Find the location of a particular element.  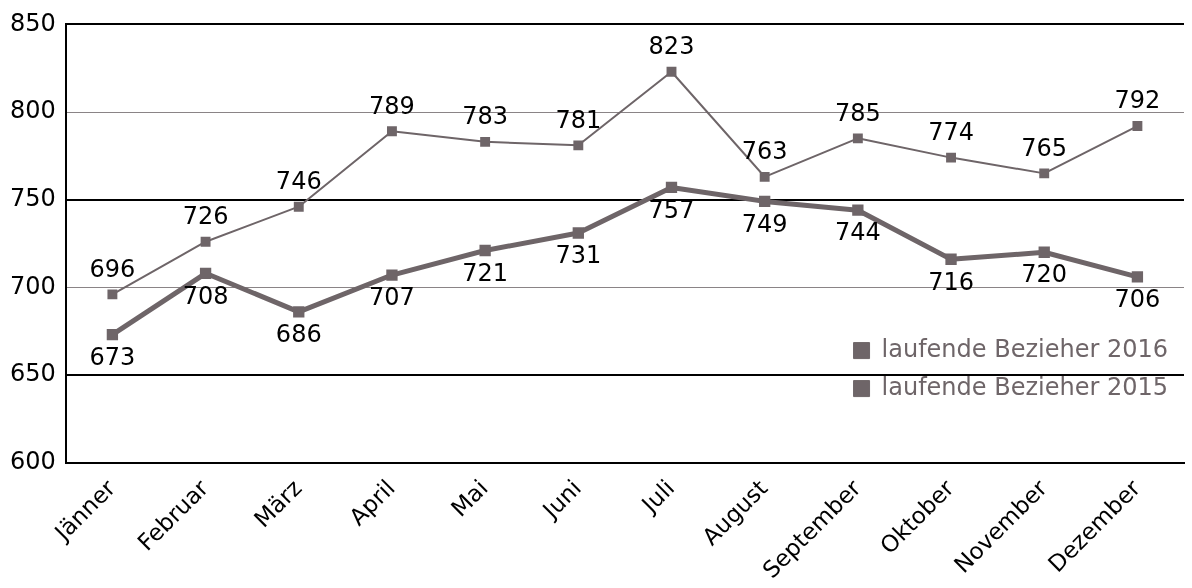

data-label: 744 is located at coordinates (857, 232).